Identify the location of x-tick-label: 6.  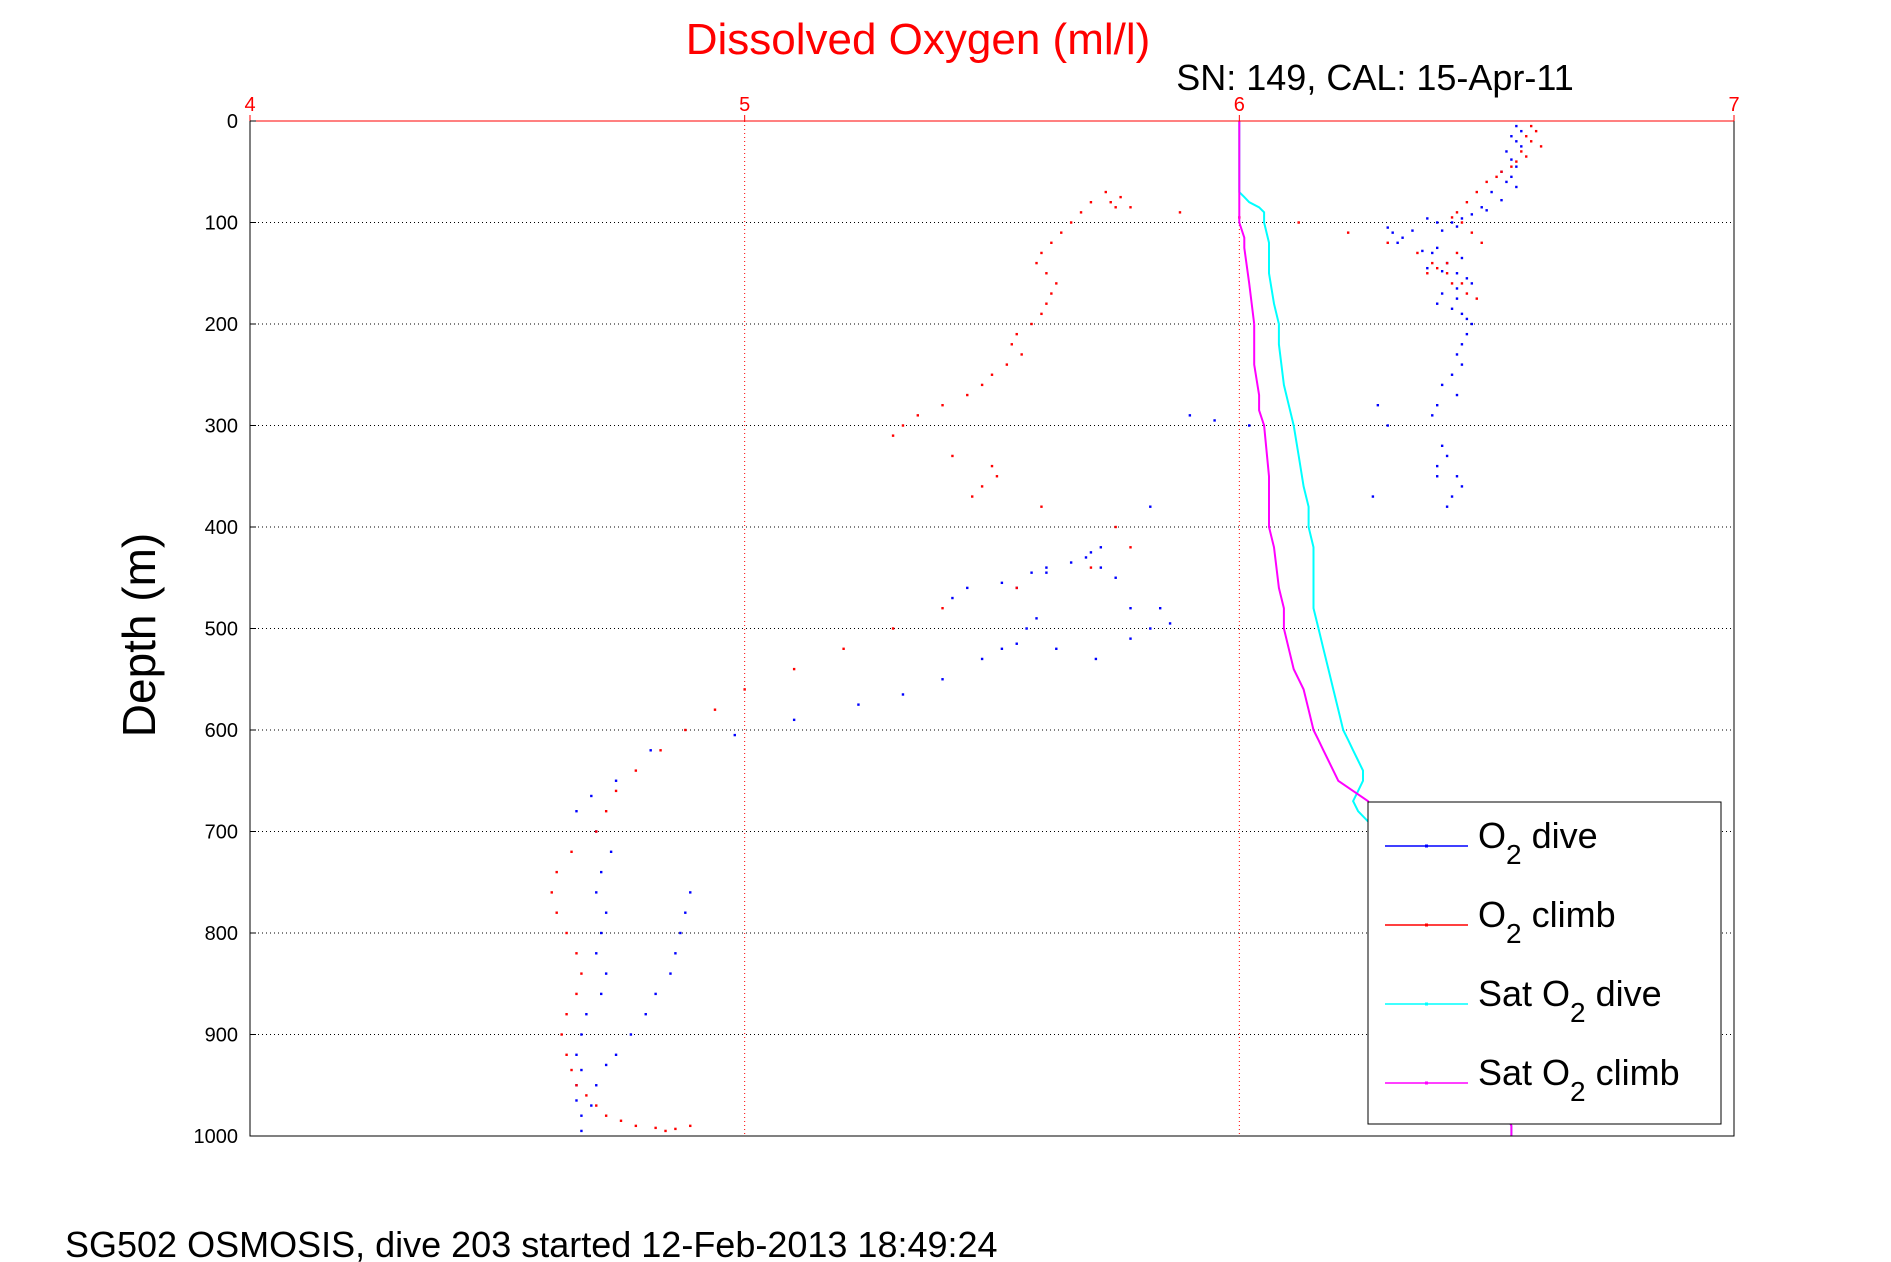
(1239, 105).